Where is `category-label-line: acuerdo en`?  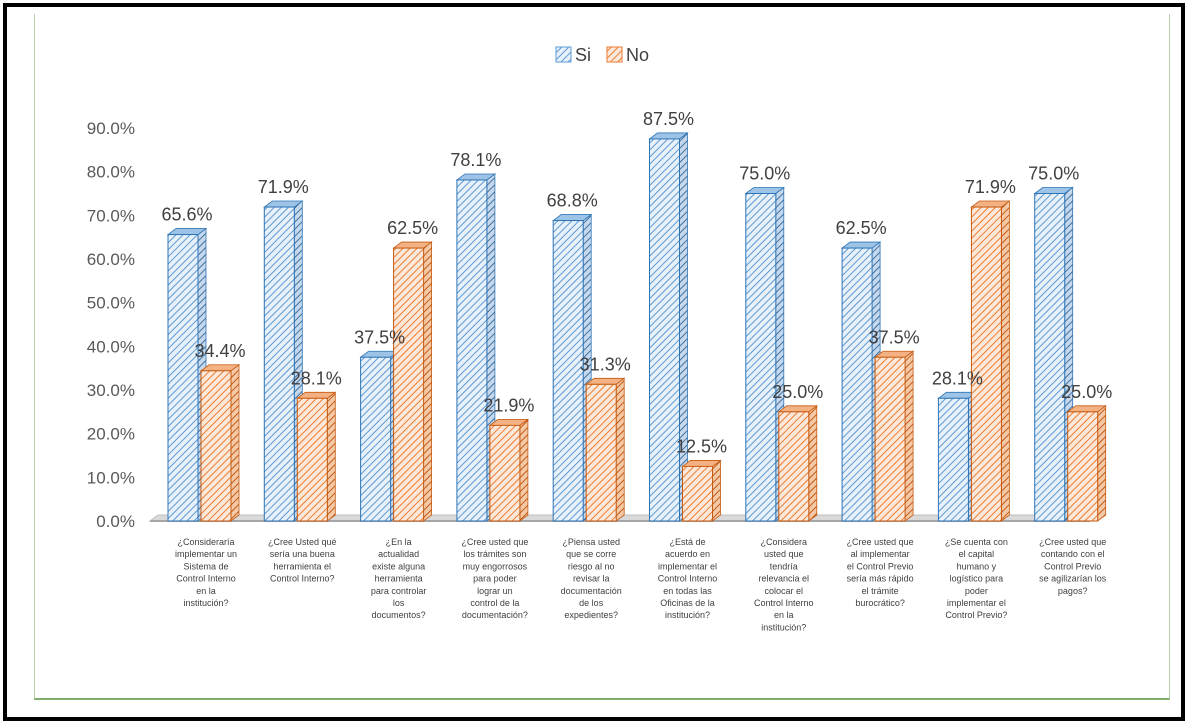 category-label-line: acuerdo en is located at coordinates (687, 554).